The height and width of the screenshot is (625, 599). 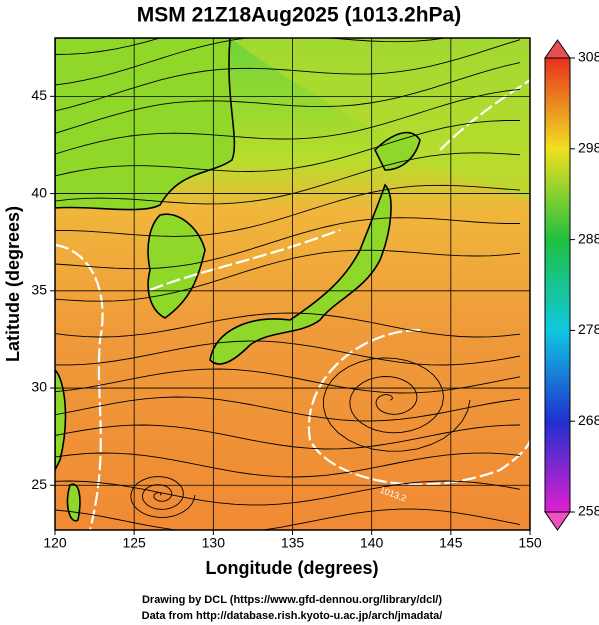 What do you see at coordinates (451, 543) in the screenshot?
I see `x-tick-label: 145` at bounding box center [451, 543].